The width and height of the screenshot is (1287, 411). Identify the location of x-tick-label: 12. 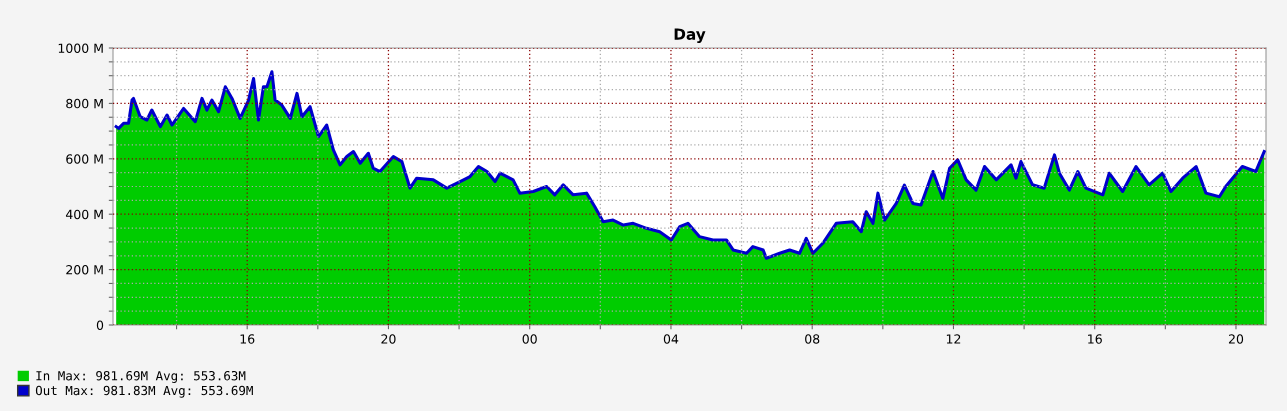
(953, 339).